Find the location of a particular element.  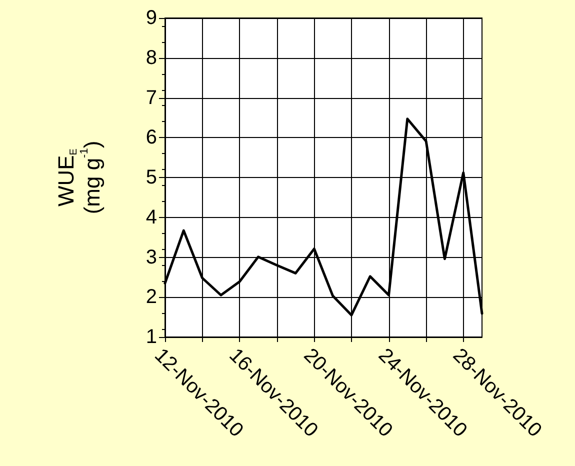

y-tick-label: 9 is located at coordinates (151, 18).